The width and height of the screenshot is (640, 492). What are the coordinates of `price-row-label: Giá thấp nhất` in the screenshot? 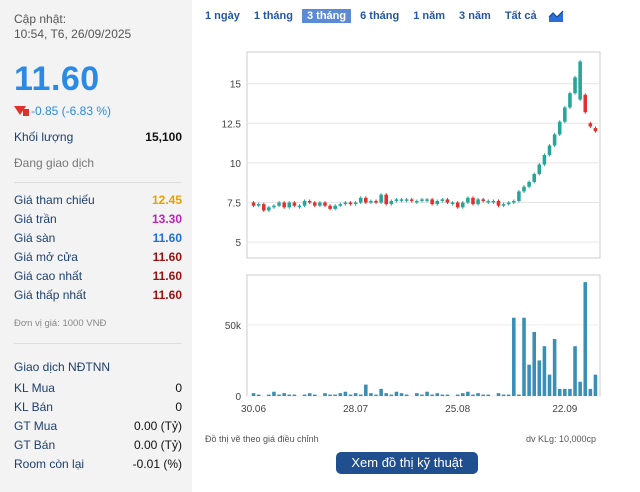 It's located at (50, 295).